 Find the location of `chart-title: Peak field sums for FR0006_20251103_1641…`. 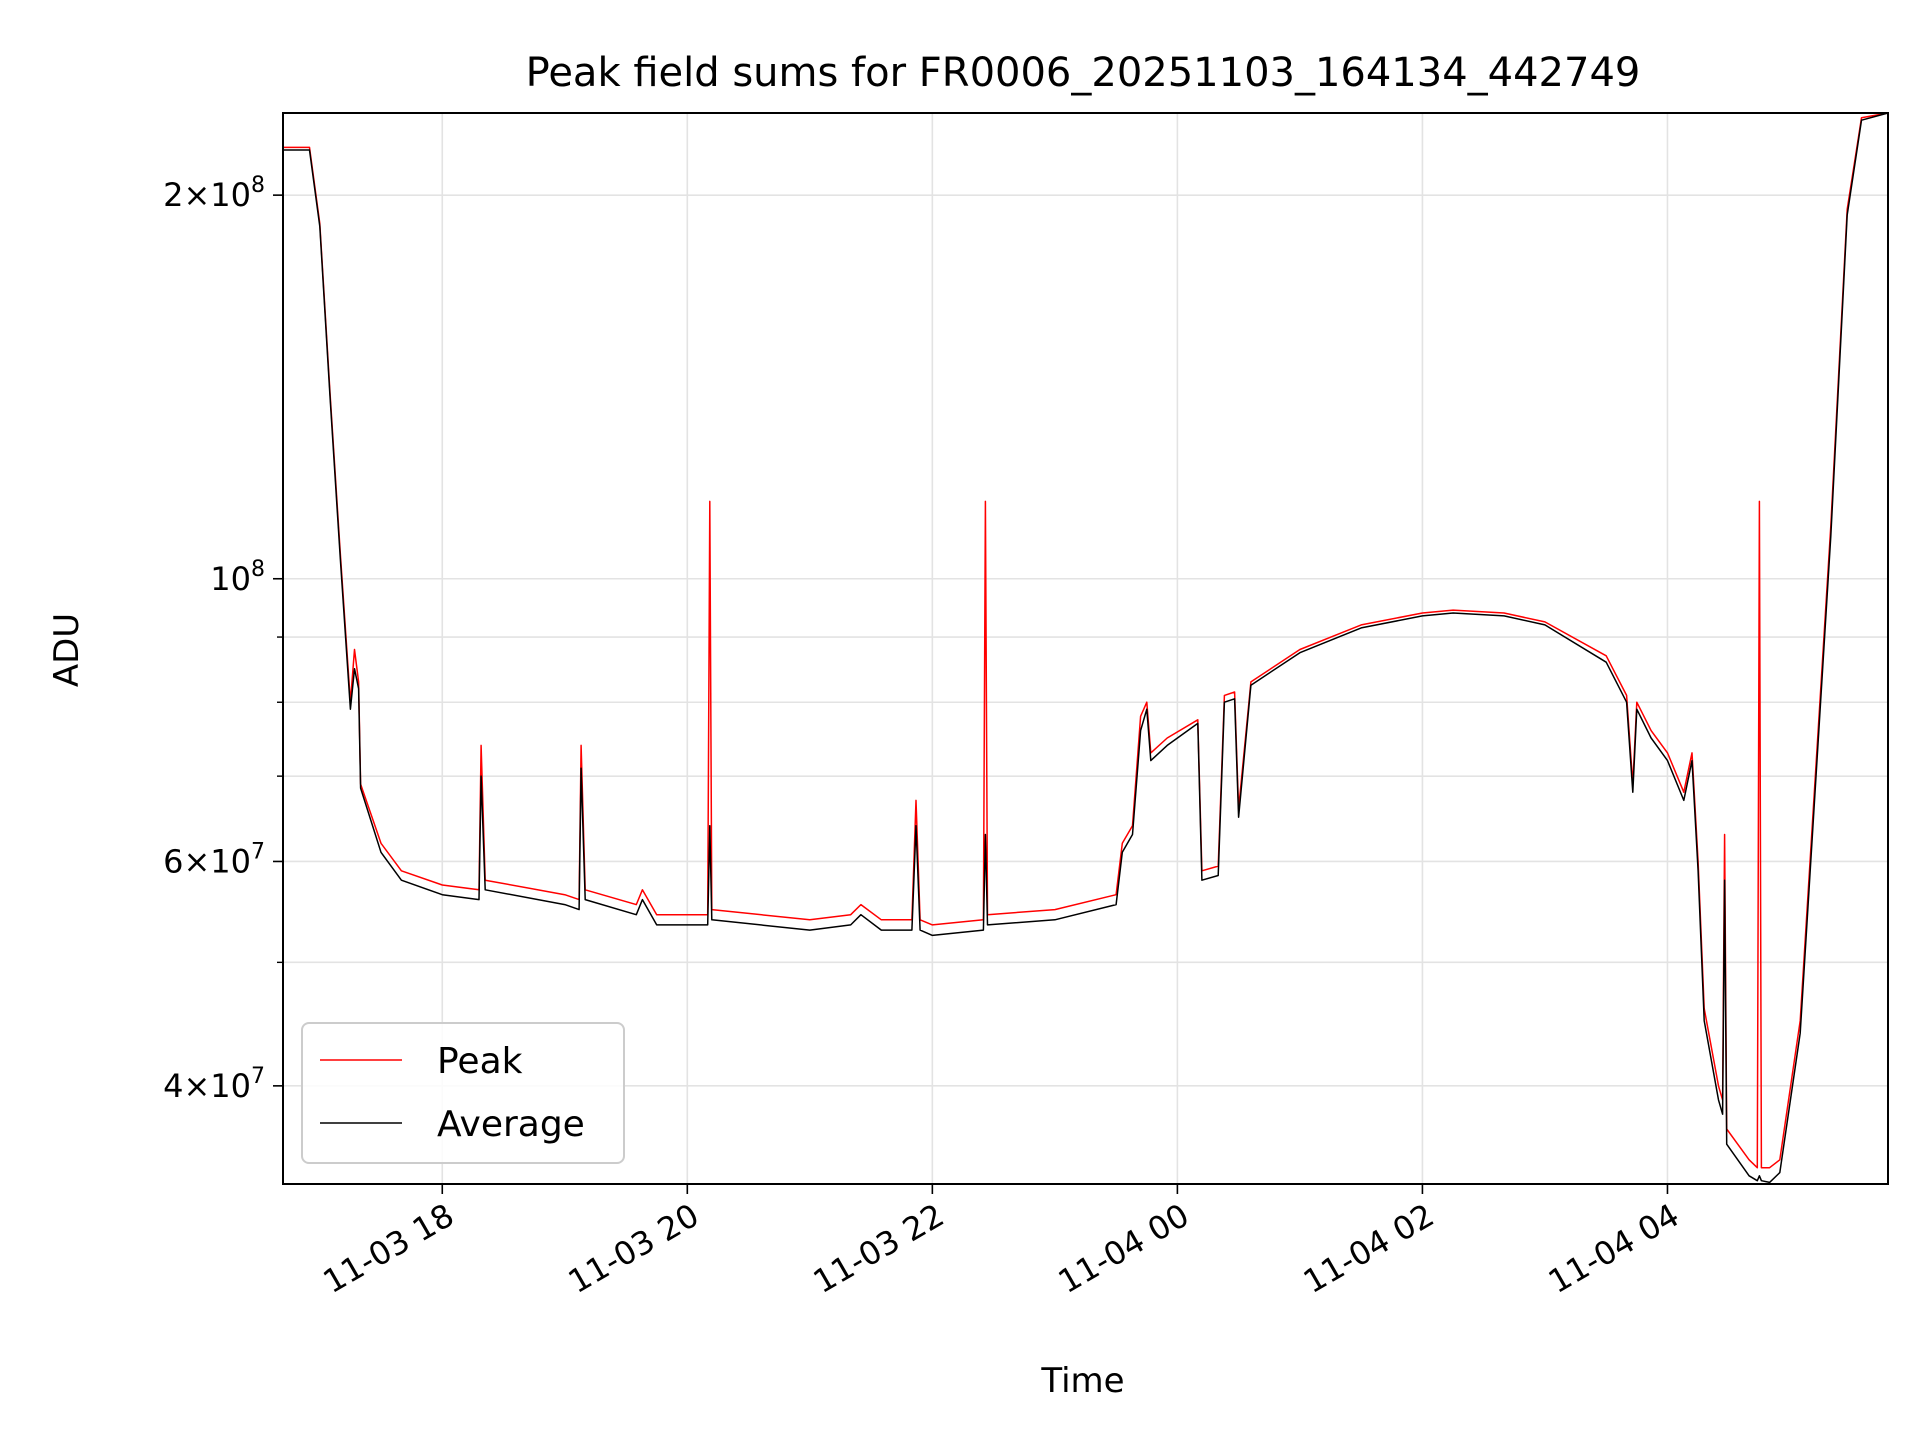

chart-title: Peak field sums for FR0006_20251103_1641… is located at coordinates (1083, 73).